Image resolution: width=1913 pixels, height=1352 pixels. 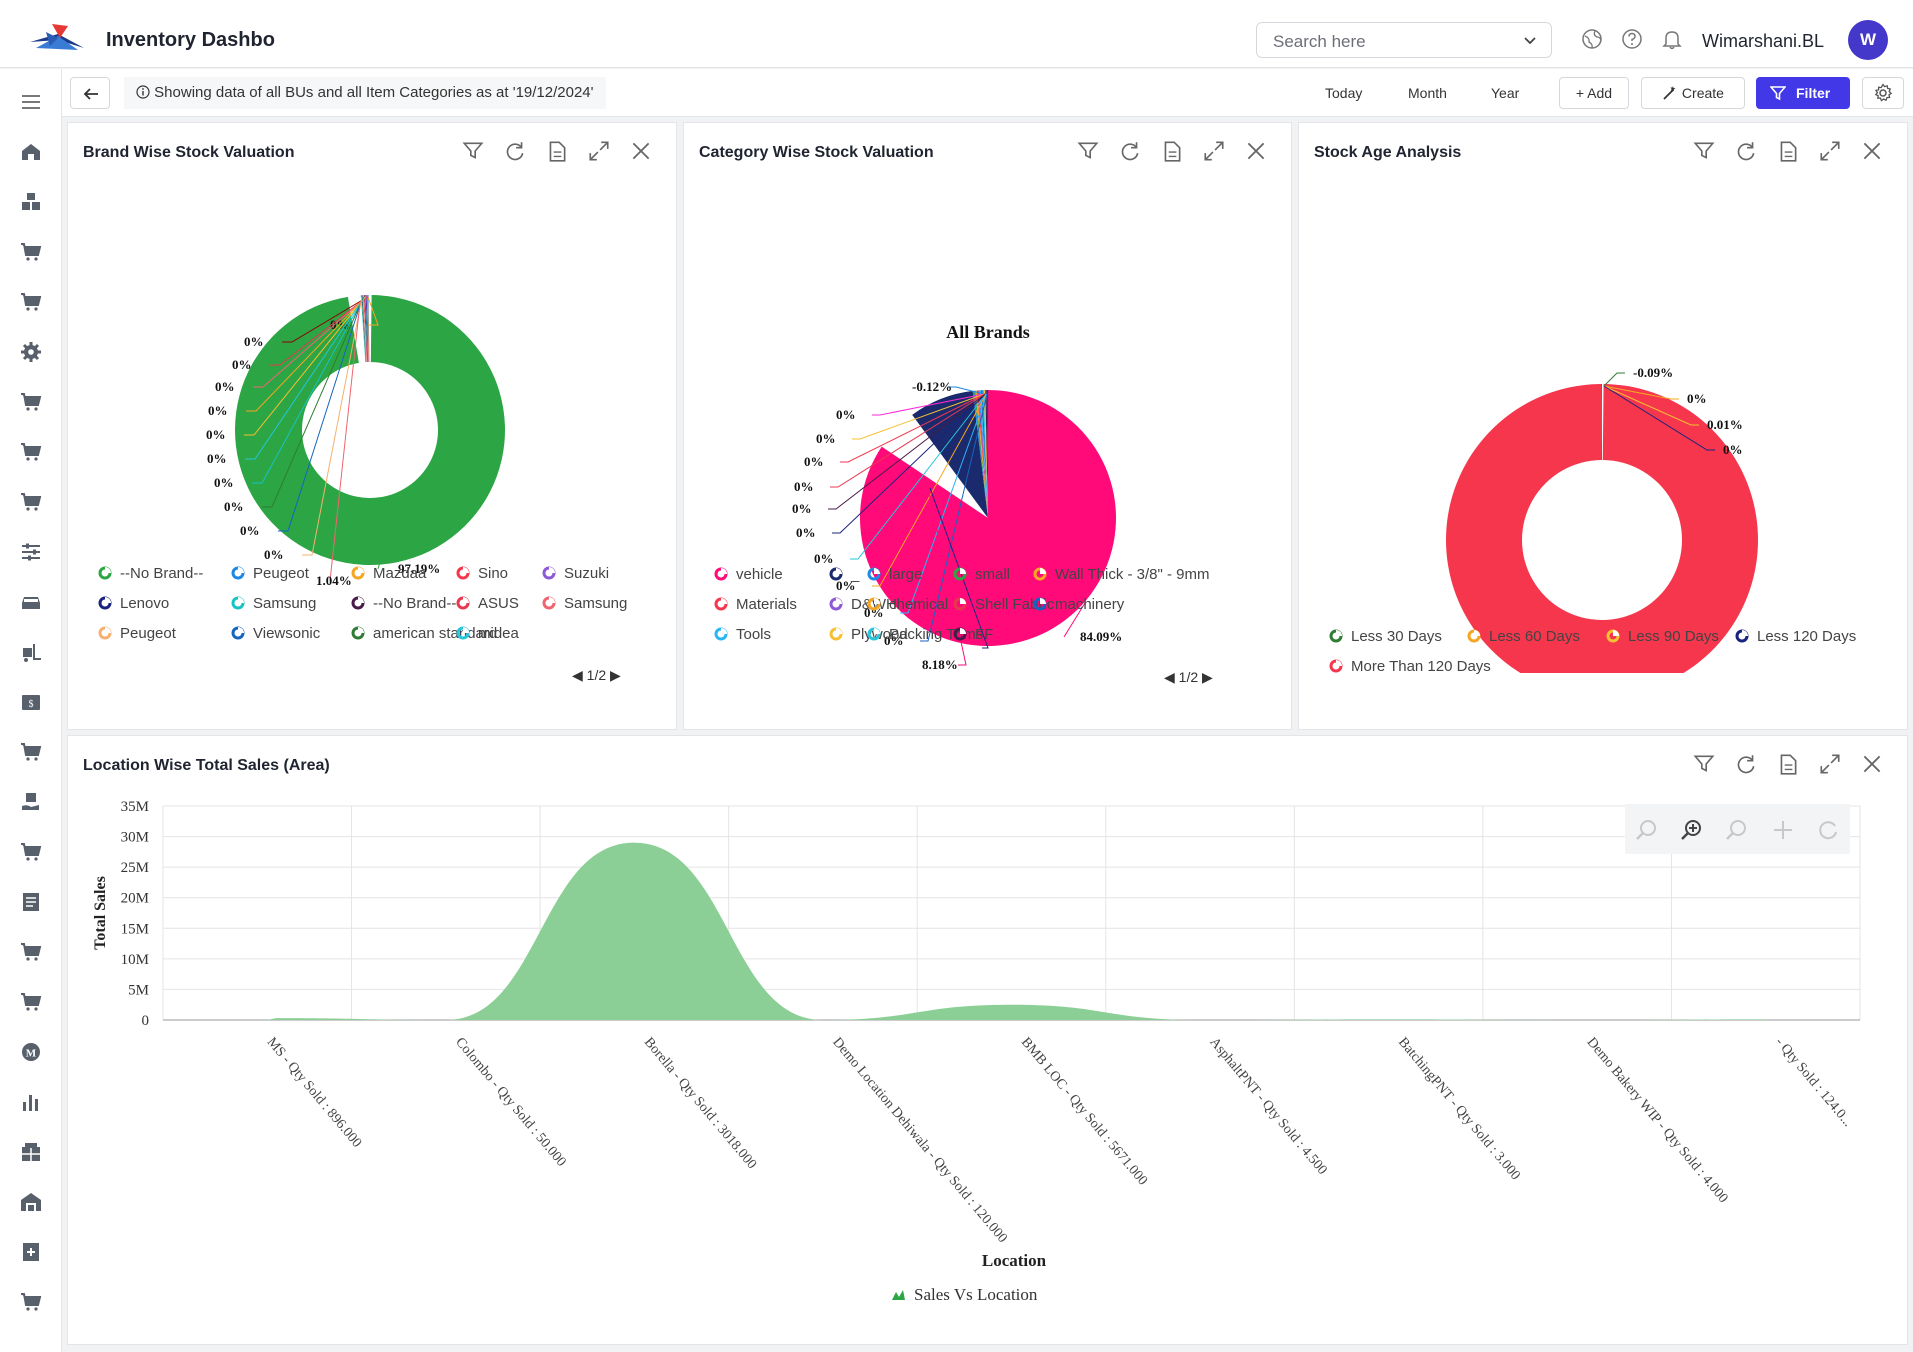 What do you see at coordinates (965, 1294) in the screenshot?
I see `chart-legend: Sales Vs Location` at bounding box center [965, 1294].